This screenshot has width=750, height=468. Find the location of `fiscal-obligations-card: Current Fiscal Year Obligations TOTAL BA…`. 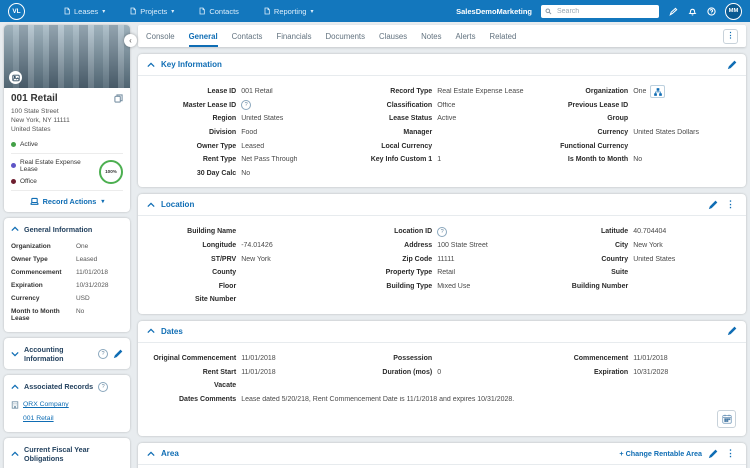

fiscal-obligations-card: Current Fiscal Year Obligations TOTAL BA… is located at coordinates (67, 452).